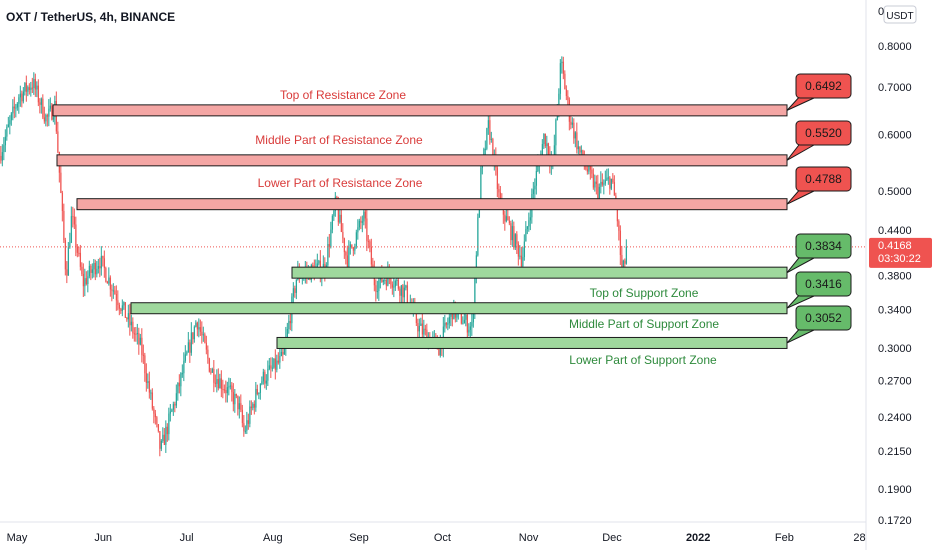  I want to click on y-tick-label: 0.3000, so click(895, 349).